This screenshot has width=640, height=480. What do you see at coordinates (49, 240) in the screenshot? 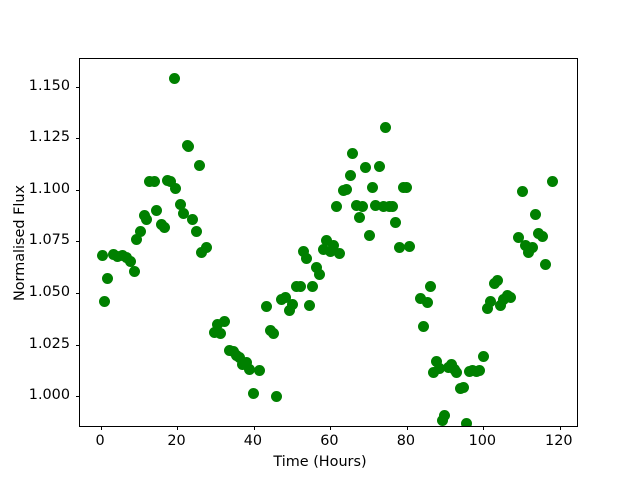
I see `y-axis-tick-label: 1.075` at bounding box center [49, 240].